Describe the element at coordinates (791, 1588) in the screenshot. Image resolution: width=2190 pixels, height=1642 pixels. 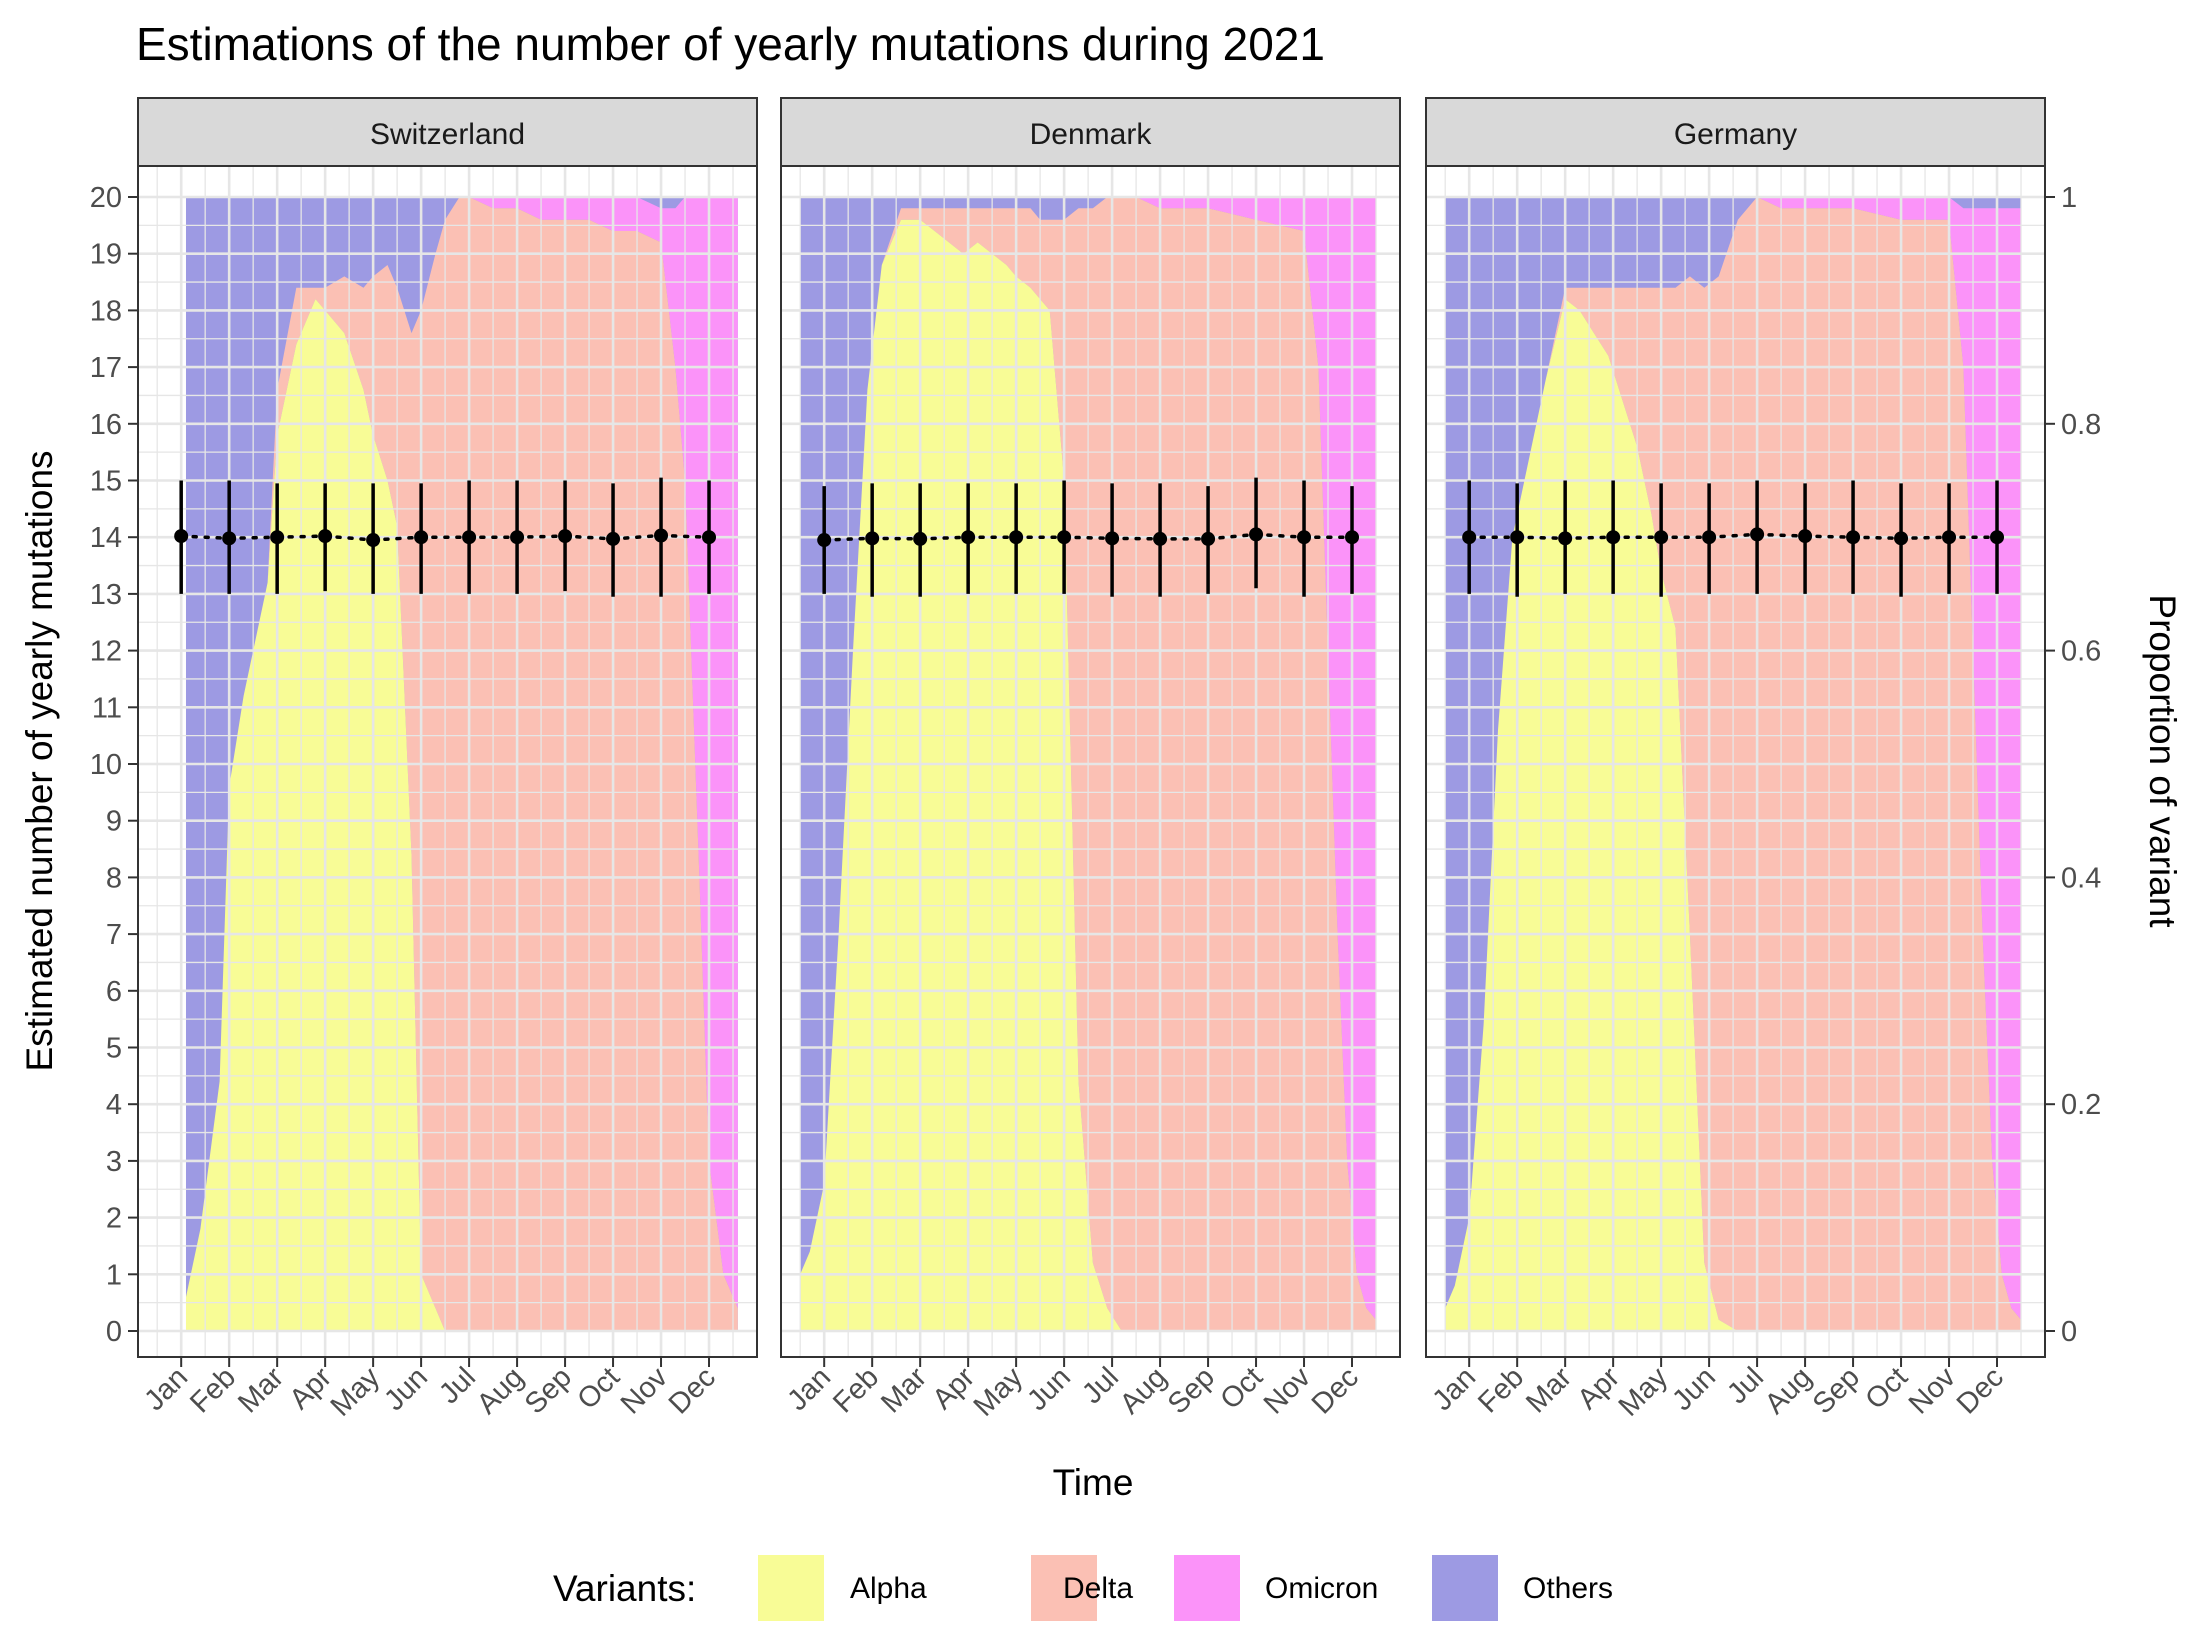
I see `legend-key-alpha` at that location.